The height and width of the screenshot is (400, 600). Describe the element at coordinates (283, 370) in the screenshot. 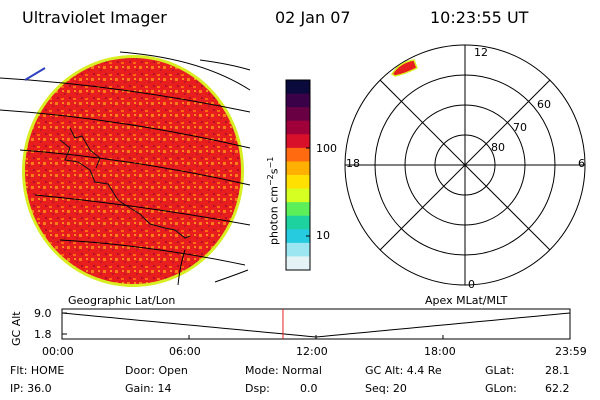

I see `status-mode: Mode: Normal` at that location.